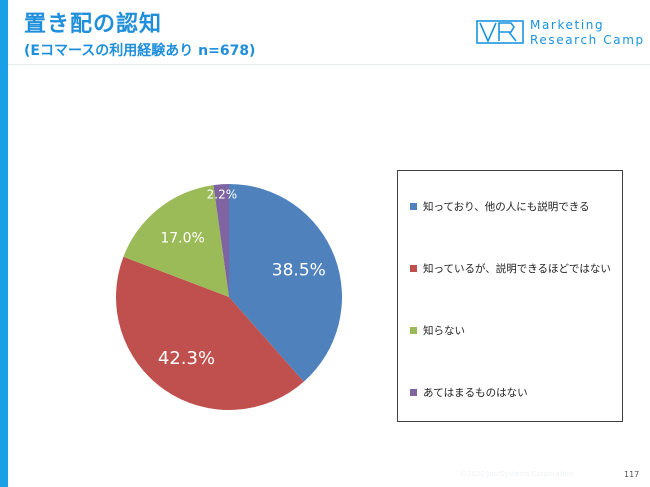 The height and width of the screenshot is (487, 650). I want to click on logo-line-1: Marketing, so click(567, 25).